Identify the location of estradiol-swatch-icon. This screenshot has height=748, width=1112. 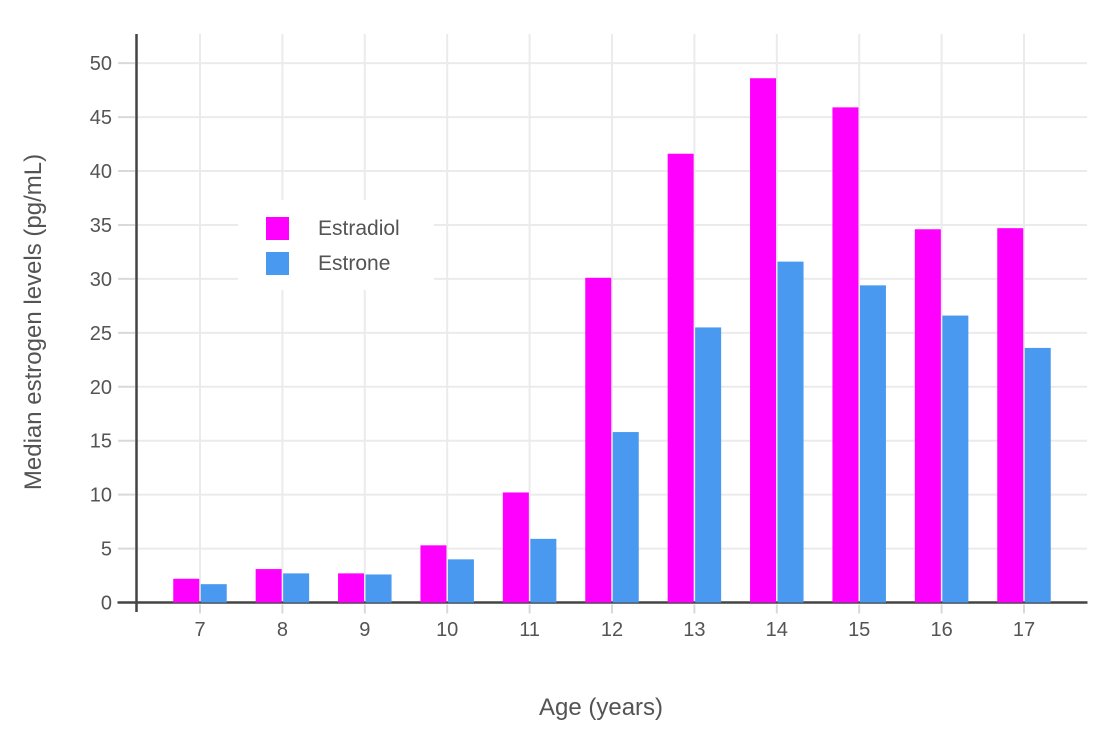
(277, 228).